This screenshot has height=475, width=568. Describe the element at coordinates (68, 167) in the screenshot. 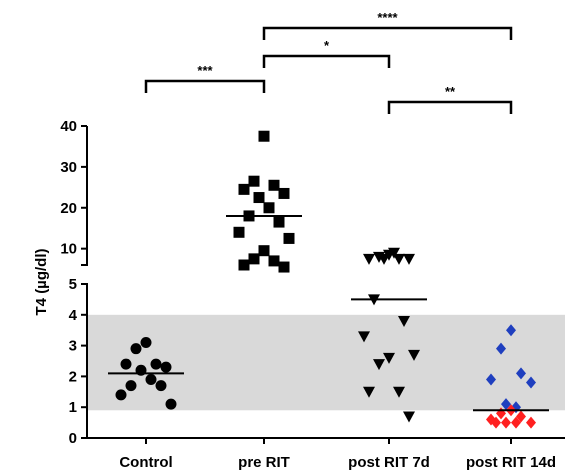

I see `y-tick-label: 30` at that location.